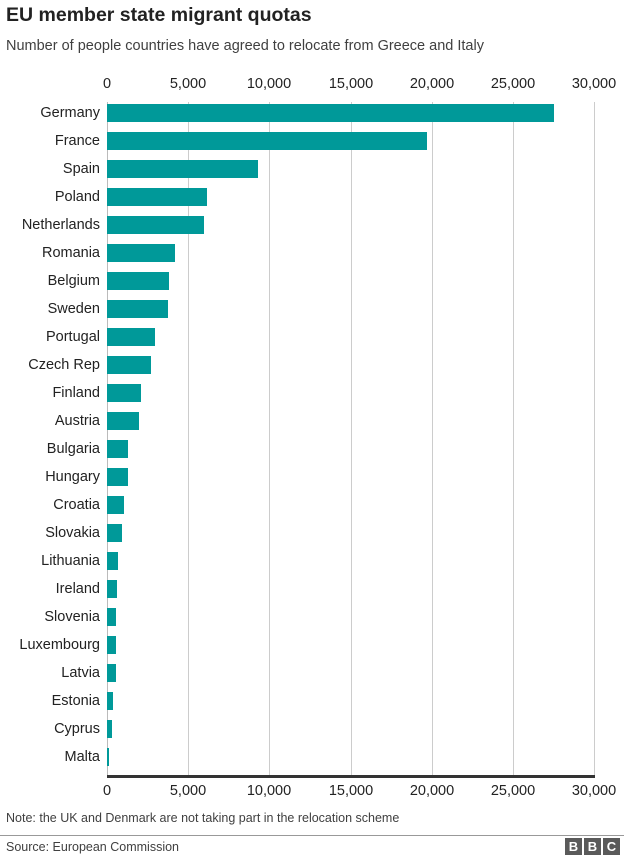 The image size is (624, 860). What do you see at coordinates (611, 846) in the screenshot?
I see `bbc-logo-letter: C` at bounding box center [611, 846].